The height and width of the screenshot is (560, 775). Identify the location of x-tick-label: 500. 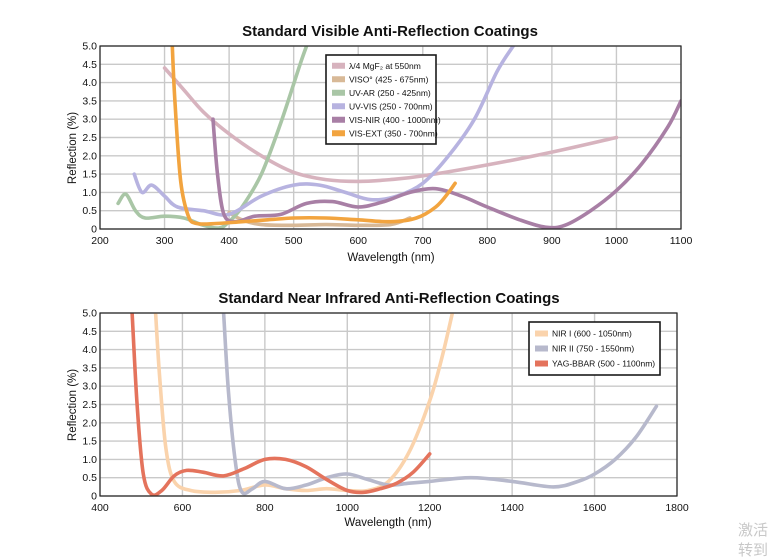
(294, 241).